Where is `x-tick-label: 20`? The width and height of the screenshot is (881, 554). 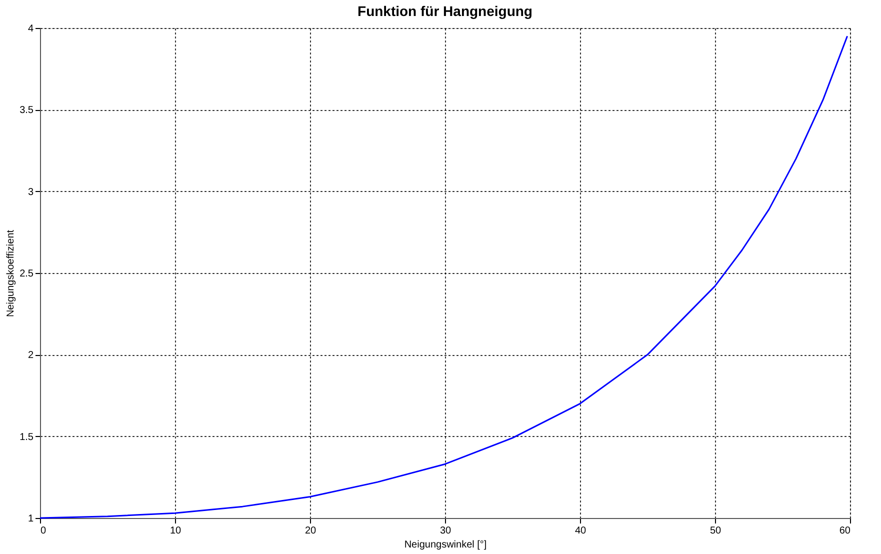 x-tick-label: 20 is located at coordinates (310, 531).